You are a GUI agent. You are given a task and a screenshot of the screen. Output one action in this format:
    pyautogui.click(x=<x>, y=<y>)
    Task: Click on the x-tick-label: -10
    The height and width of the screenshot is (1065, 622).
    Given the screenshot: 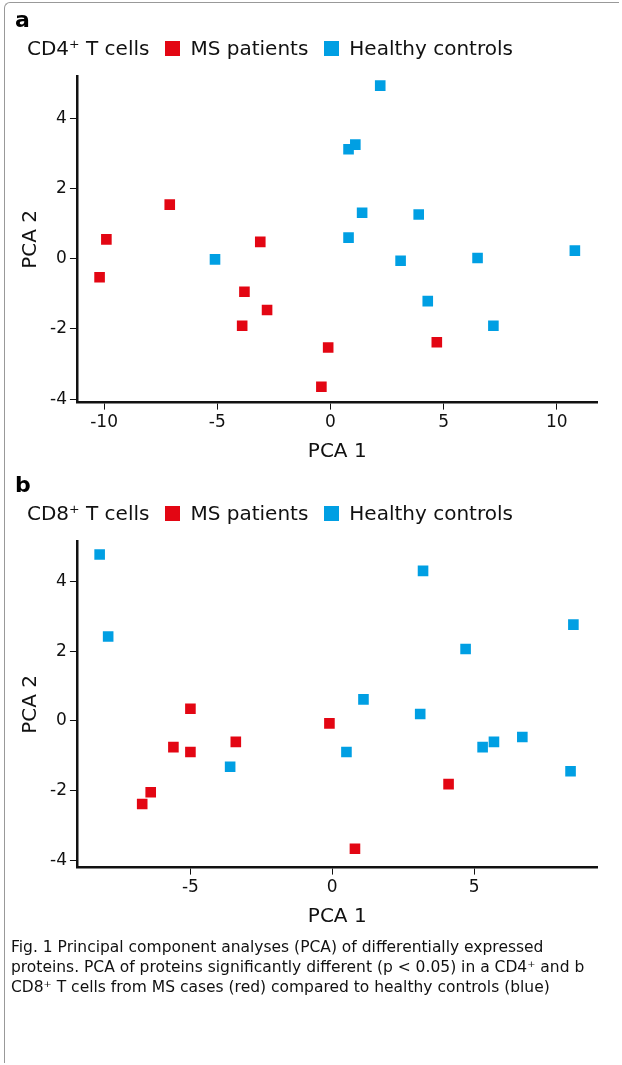 What is the action you would take?
    pyautogui.click(x=104, y=421)
    